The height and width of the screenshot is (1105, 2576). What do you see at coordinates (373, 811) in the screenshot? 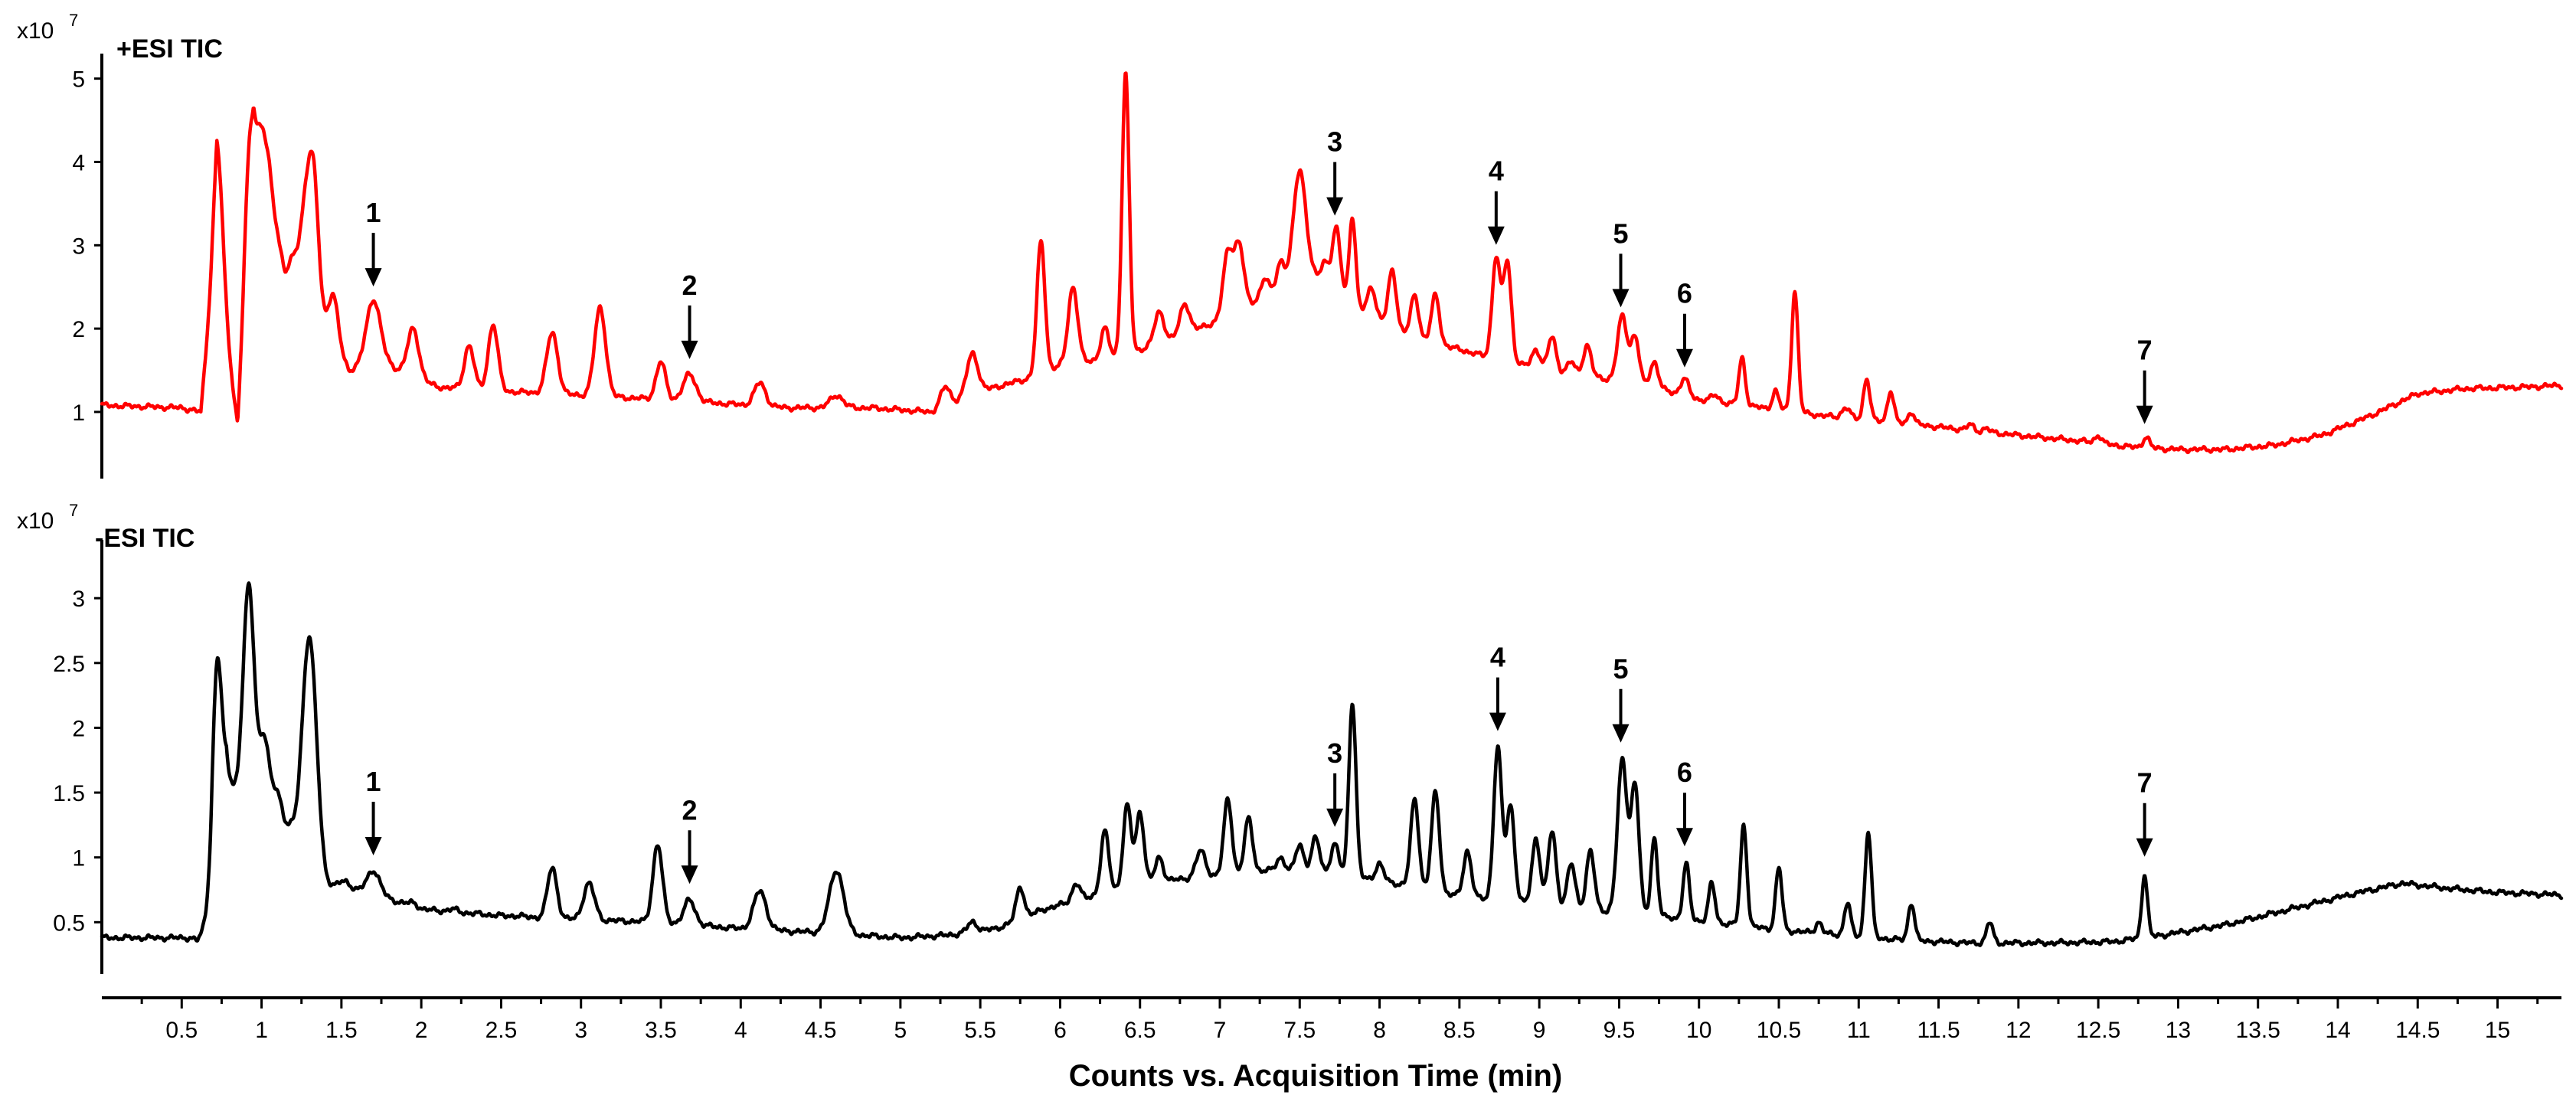
I see `neg-peak-marker-1: 1` at bounding box center [373, 811].